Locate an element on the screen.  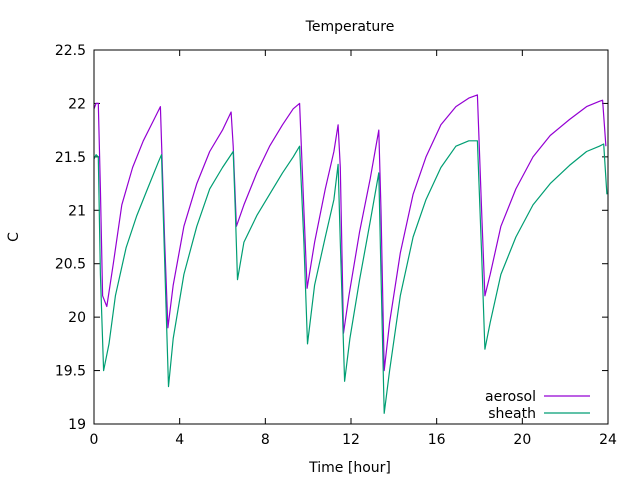
y-tick-label: 19.5 is located at coordinates (70, 372).